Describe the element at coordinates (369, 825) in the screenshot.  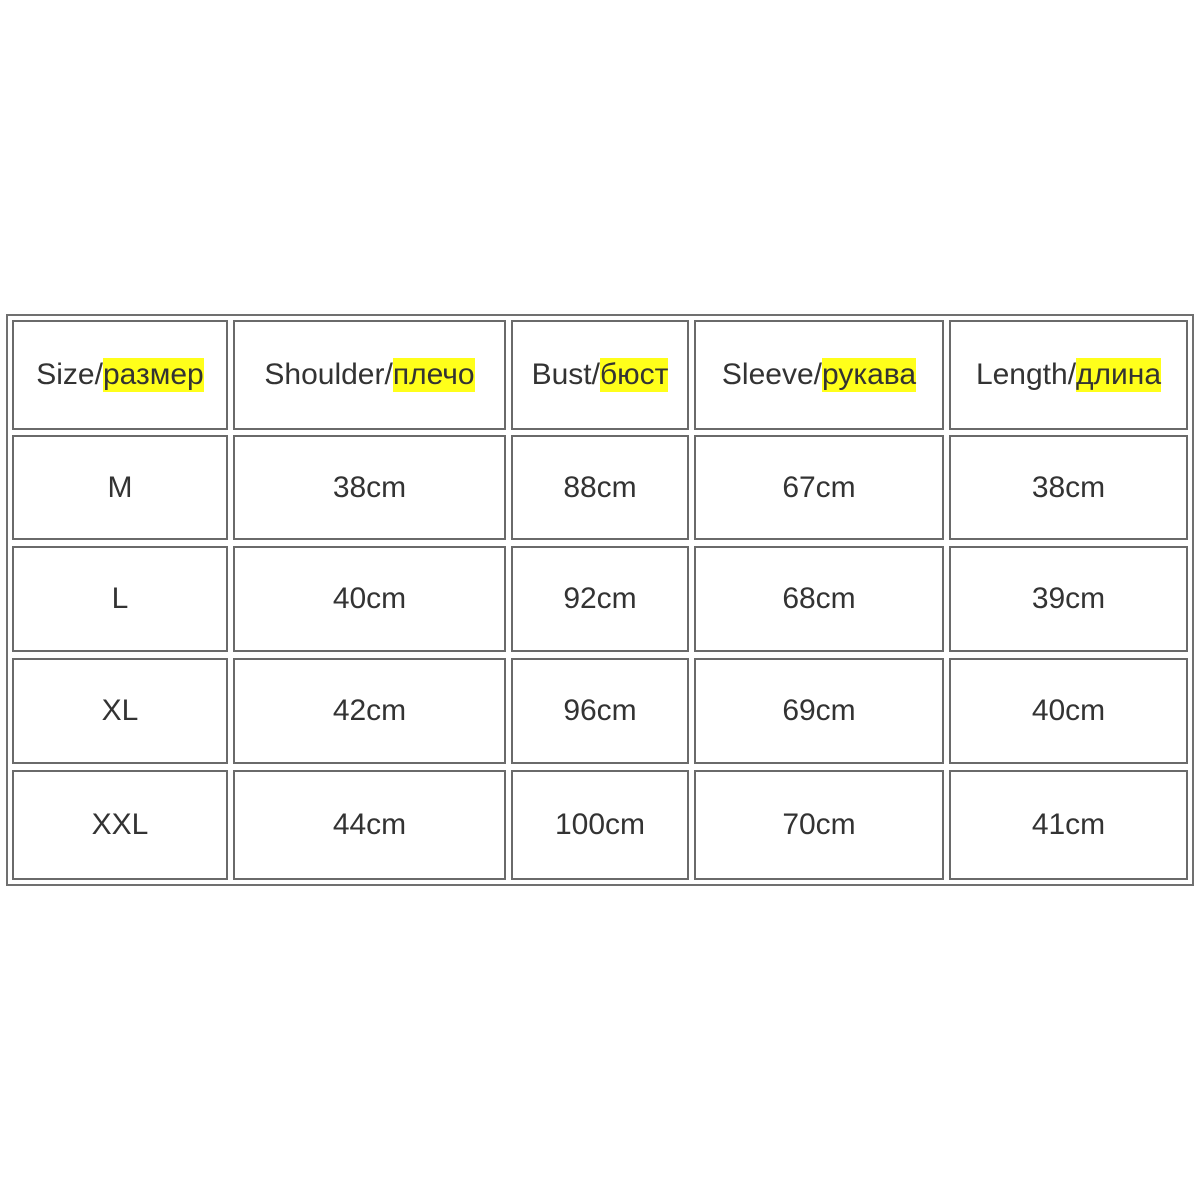
I see `data-cell: 44cm` at that location.